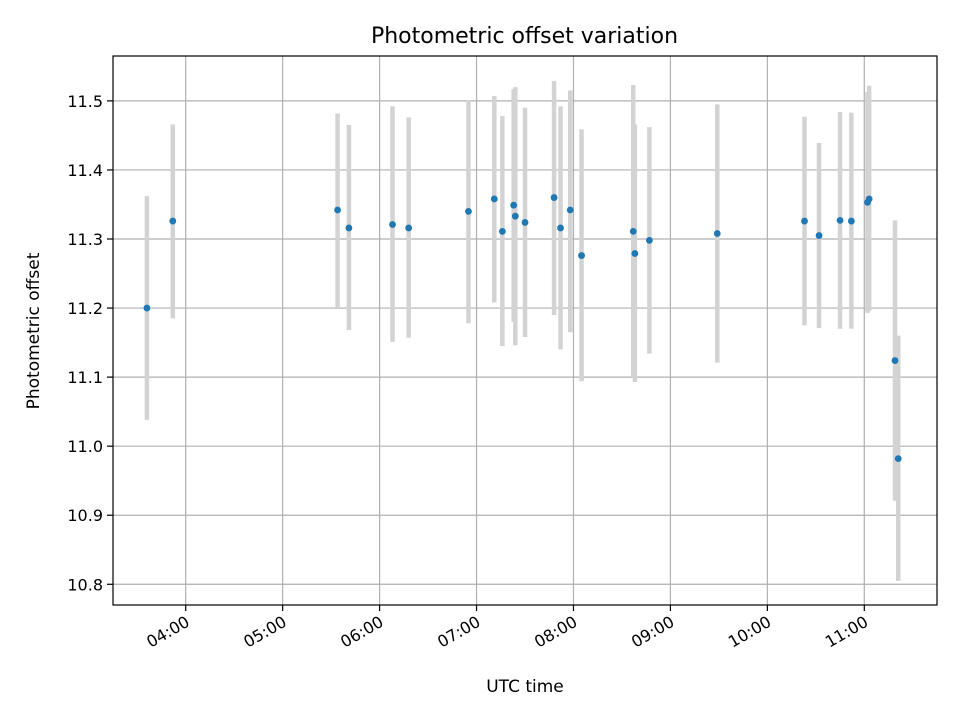 Image resolution: width=960 pixels, height=720 pixels. I want to click on y-tick-label: 10.9, so click(85, 515).